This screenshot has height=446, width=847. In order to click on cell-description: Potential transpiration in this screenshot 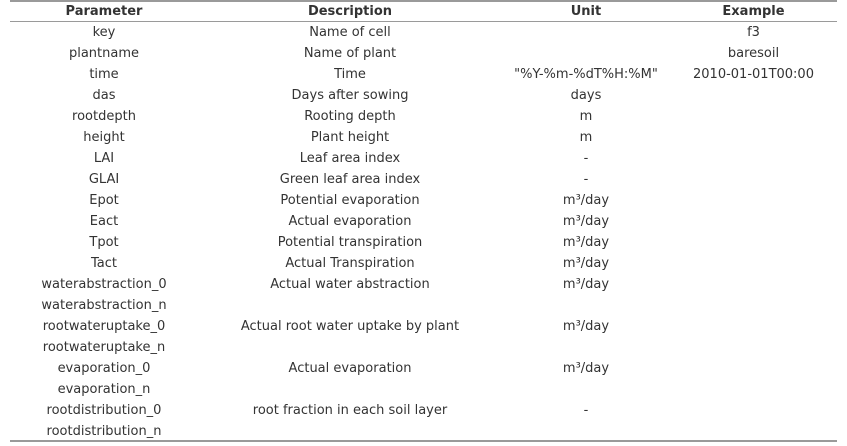, I will do `click(350, 242)`.